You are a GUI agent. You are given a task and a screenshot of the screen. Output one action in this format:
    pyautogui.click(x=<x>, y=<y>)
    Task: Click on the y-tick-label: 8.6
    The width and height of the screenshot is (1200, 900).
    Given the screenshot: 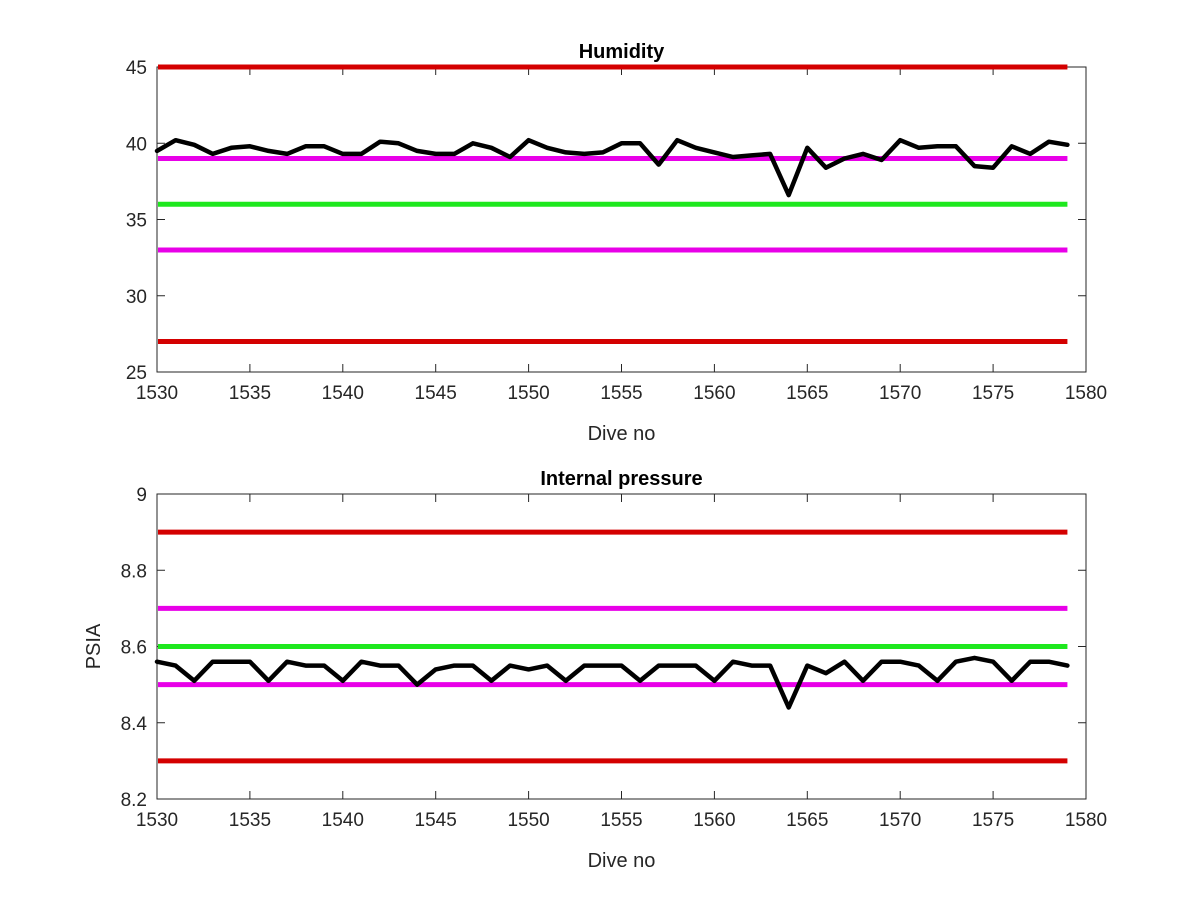 What is the action you would take?
    pyautogui.click(x=134, y=648)
    